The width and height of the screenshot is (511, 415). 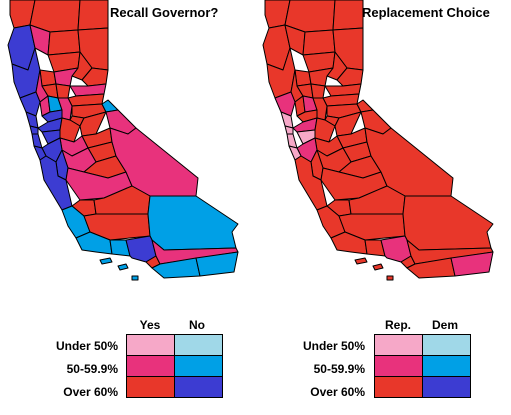 I want to click on legend-col-rep: Rep., so click(x=397, y=325).